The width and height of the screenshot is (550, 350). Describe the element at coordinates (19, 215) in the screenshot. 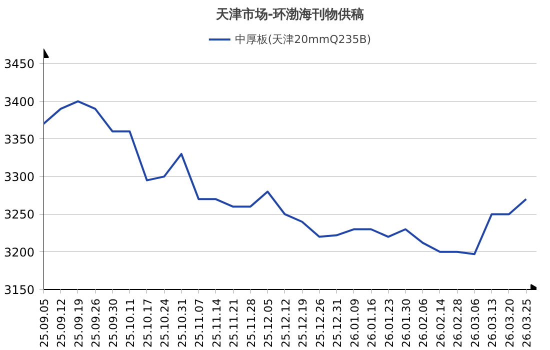

I see `y-tick-label: 3250` at that location.